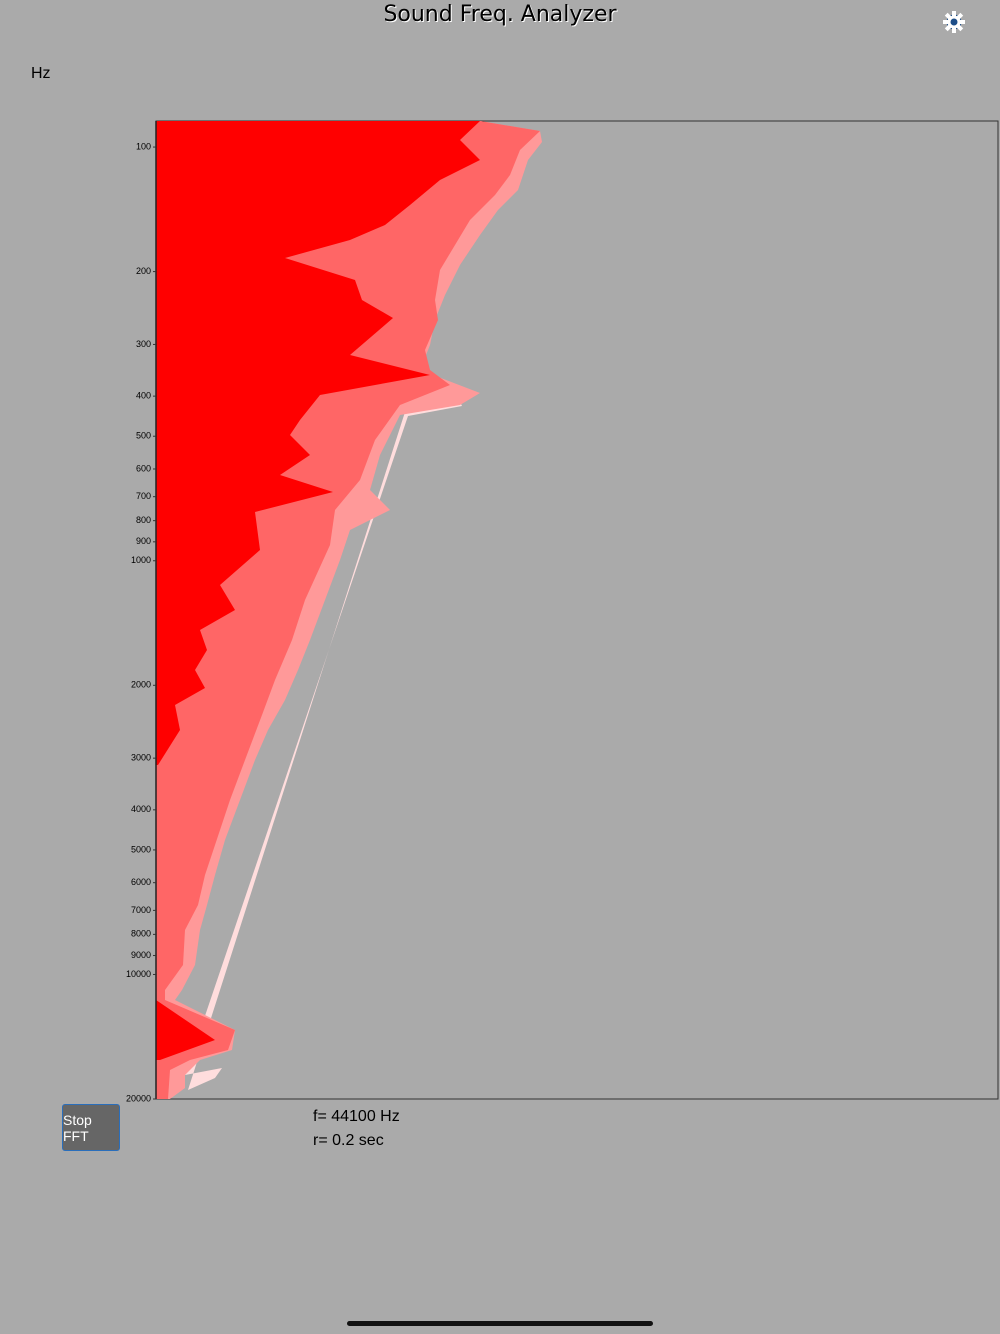 The image size is (1000, 1334). Describe the element at coordinates (141, 685) in the screenshot. I see `y-tick-label: 2000` at that location.